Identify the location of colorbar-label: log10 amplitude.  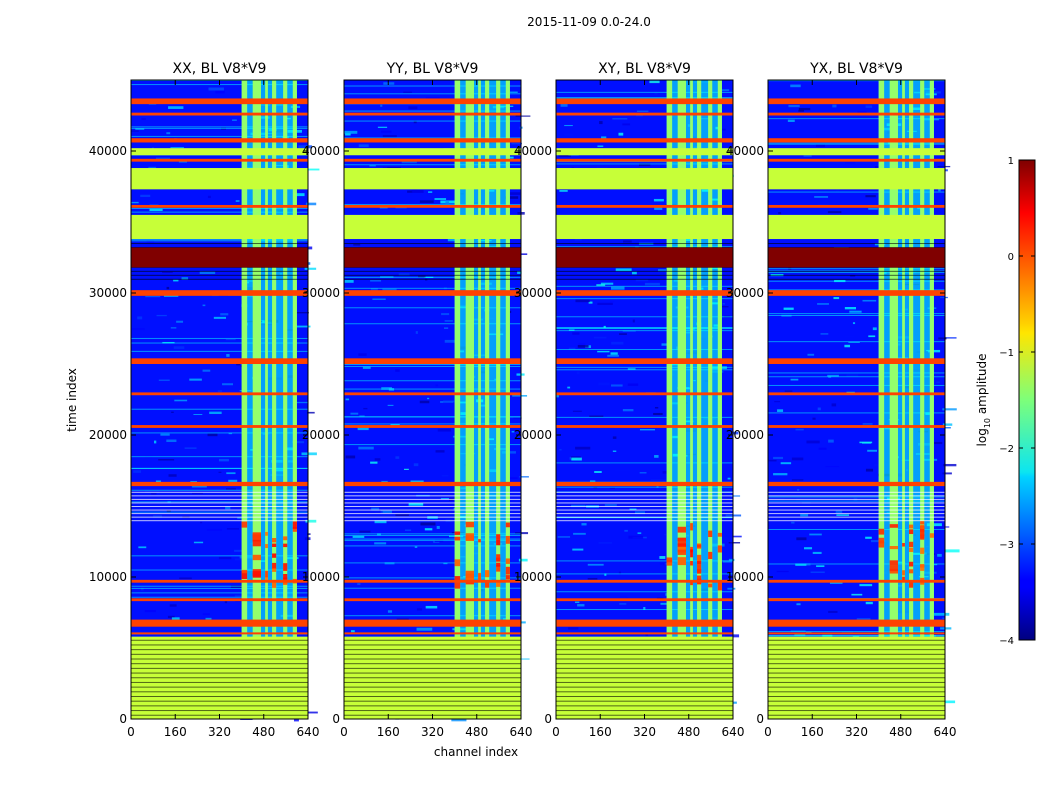
(983, 400).